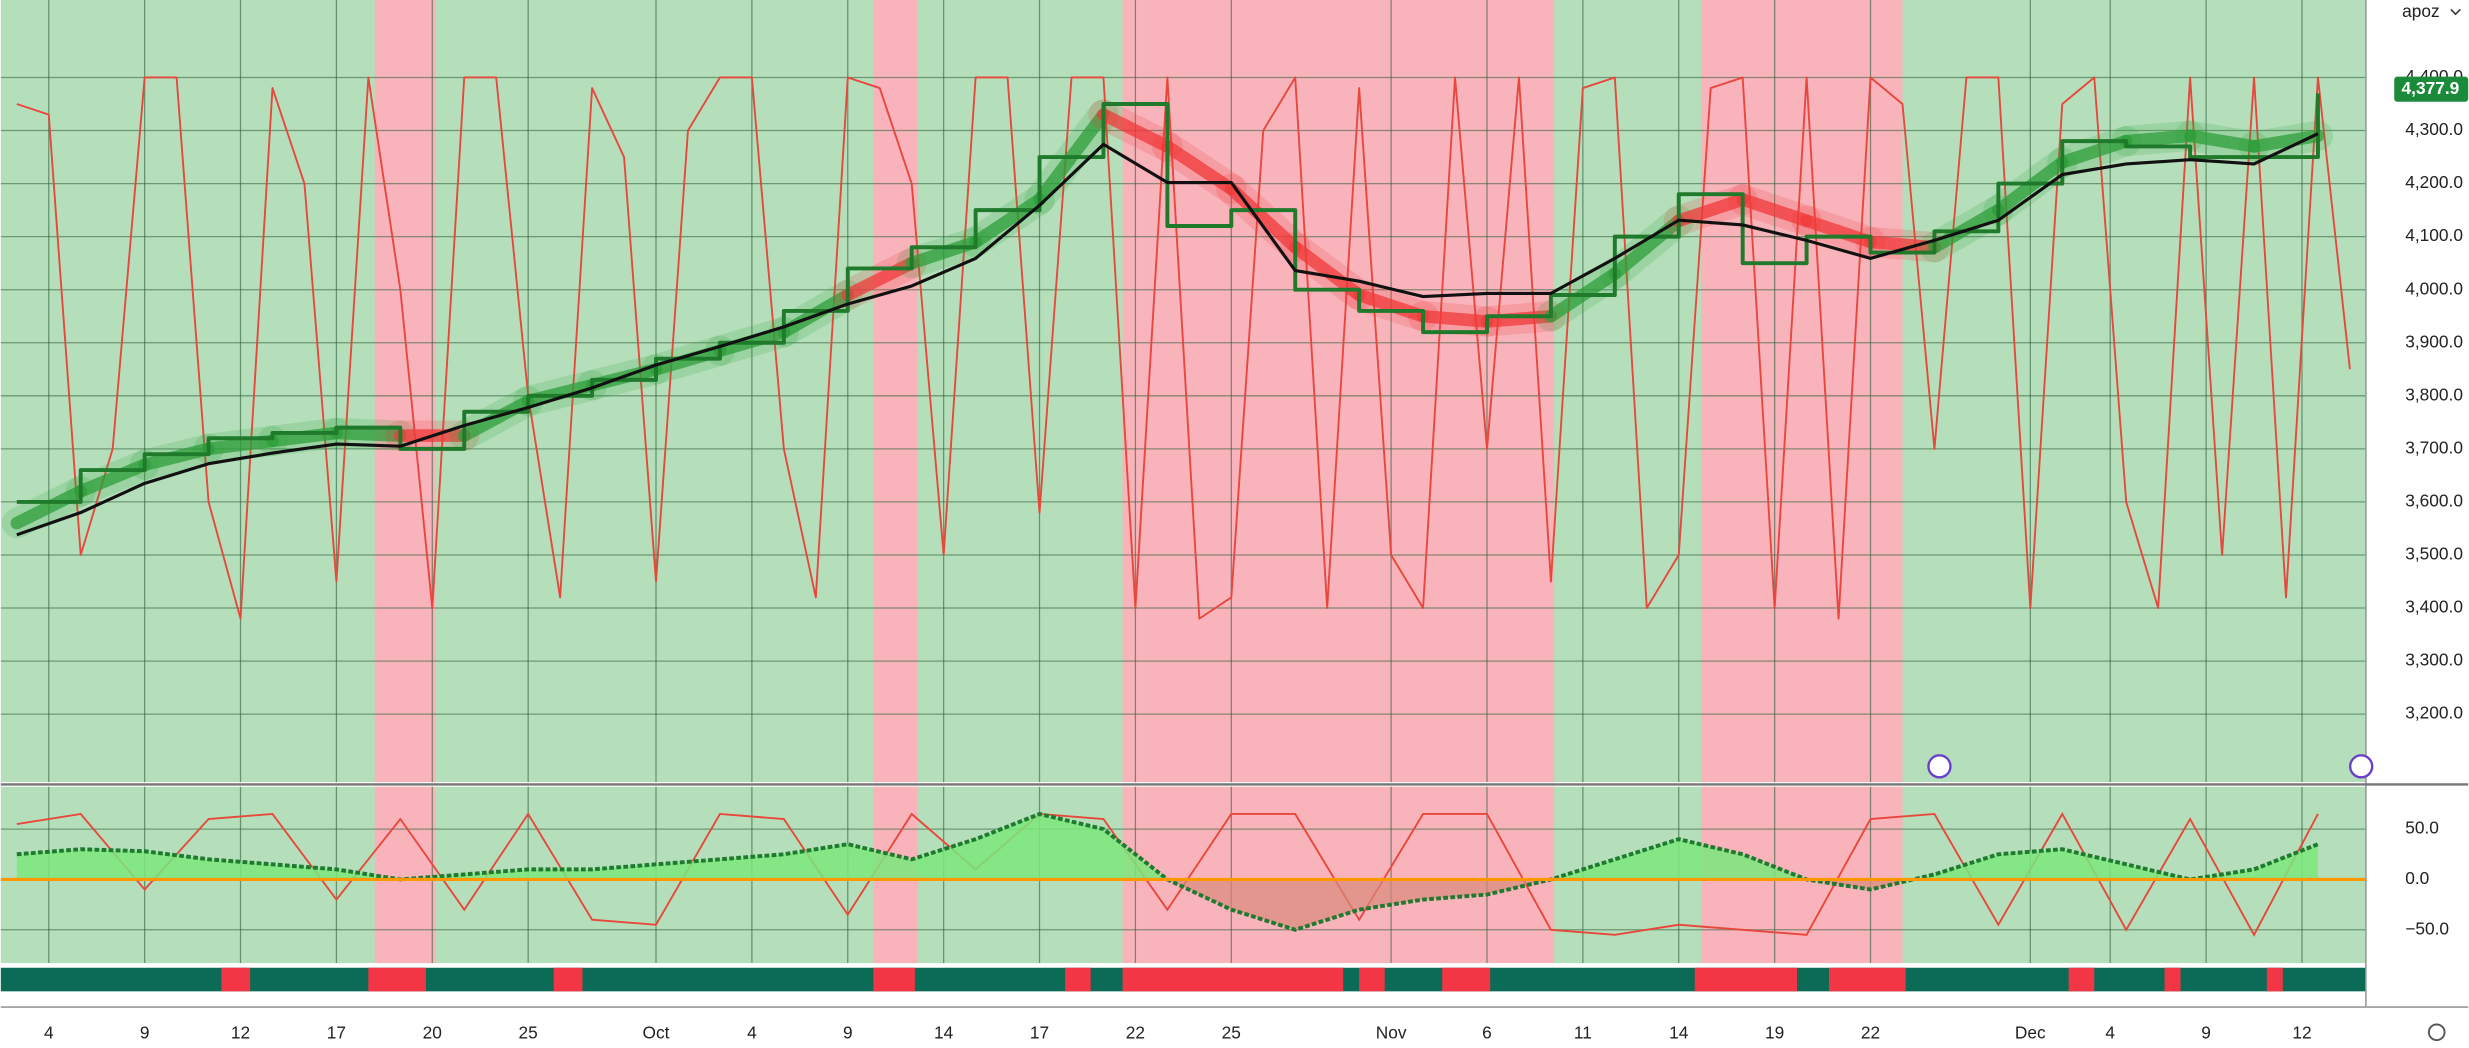 The image size is (2469, 1048). I want to click on x-tick-label: 11, so click(1583, 1032).